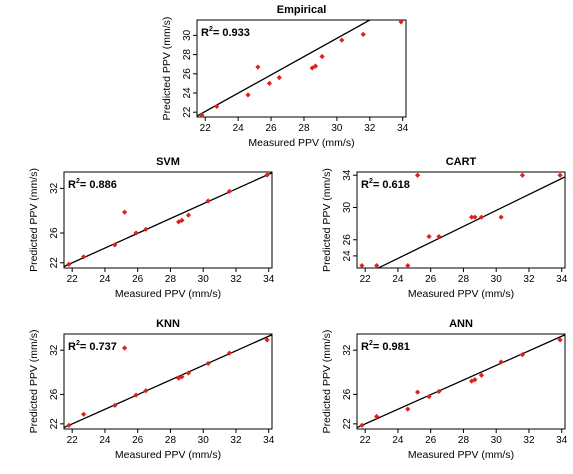 The height and width of the screenshot is (474, 573). I want to click on chart-title: SVM, so click(168, 162).